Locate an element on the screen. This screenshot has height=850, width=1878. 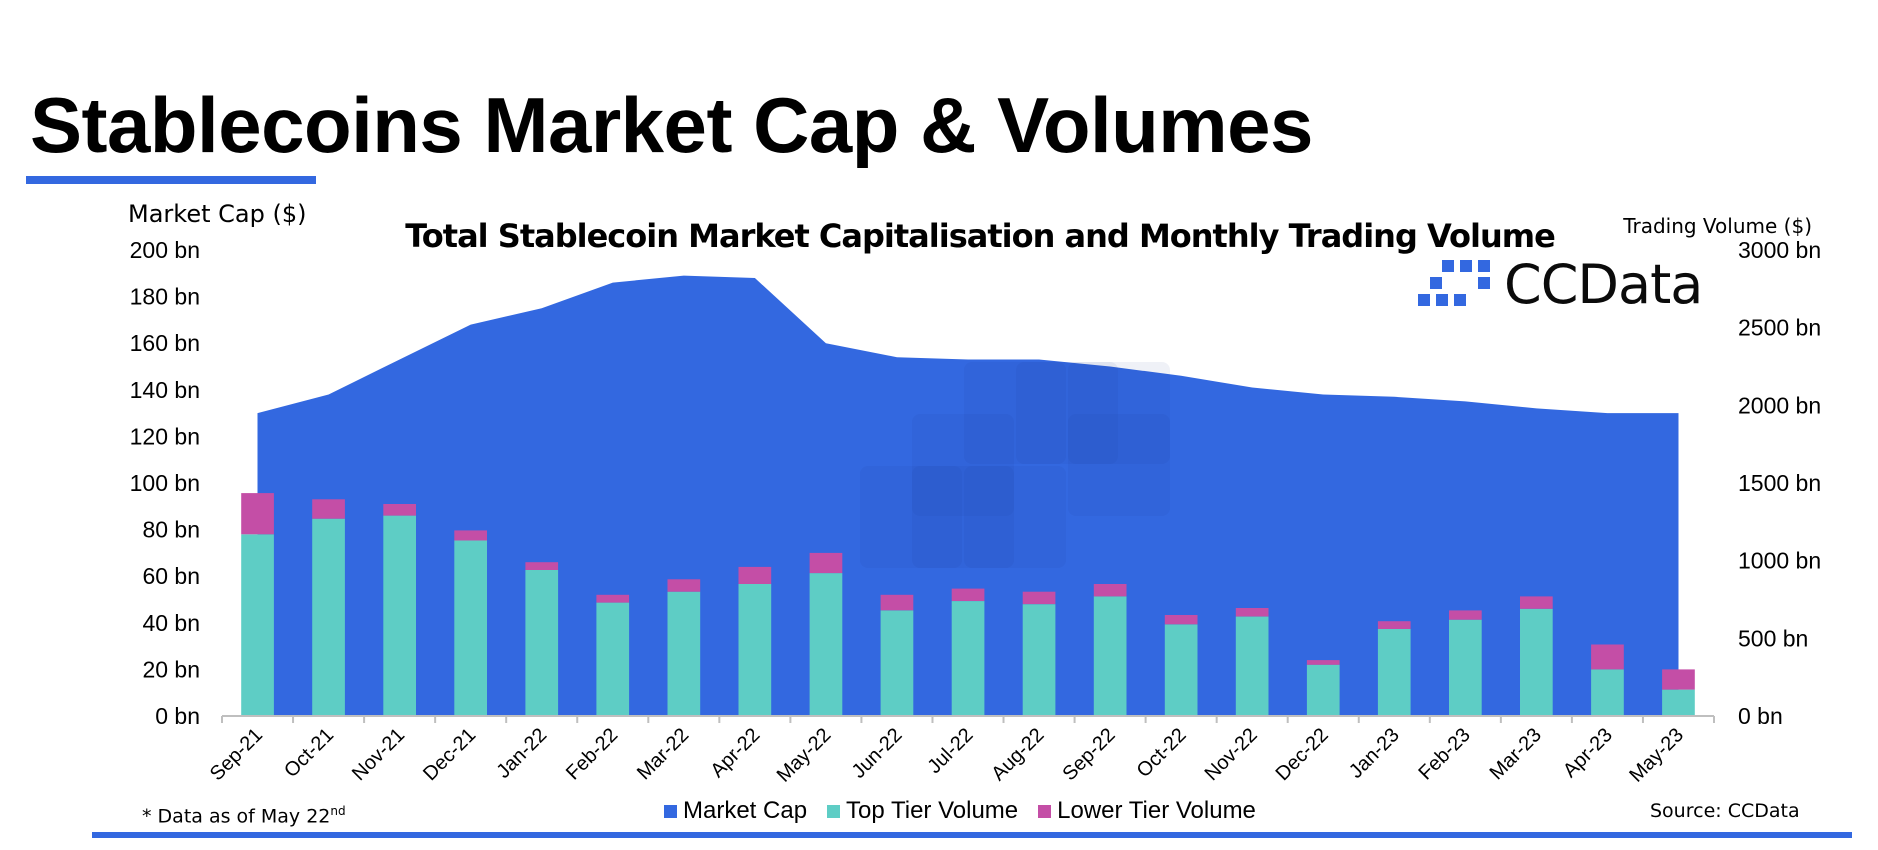
x-tick-label: Apr-23 is located at coordinates (1588, 753).